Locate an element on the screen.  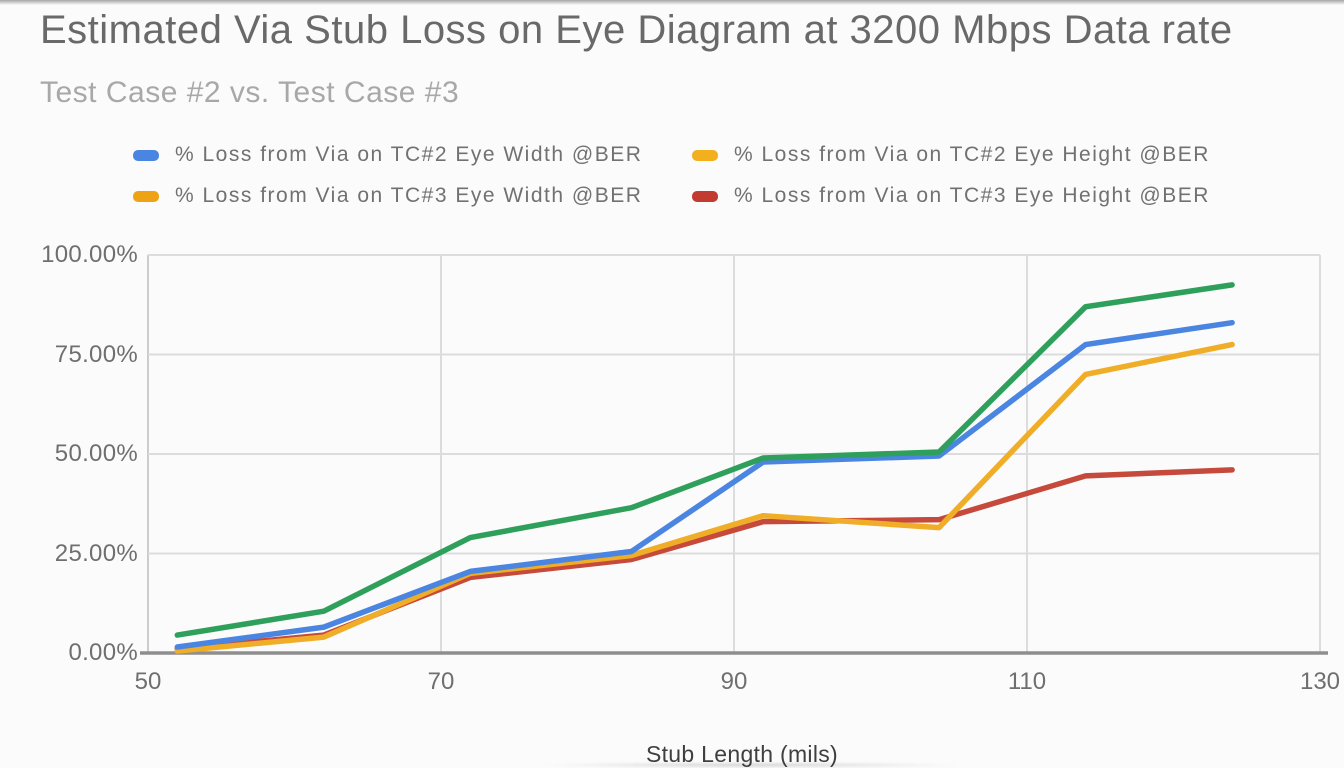
legend-label: % Loss from Via on TC#2 Eye Height @BER is located at coordinates (972, 154).